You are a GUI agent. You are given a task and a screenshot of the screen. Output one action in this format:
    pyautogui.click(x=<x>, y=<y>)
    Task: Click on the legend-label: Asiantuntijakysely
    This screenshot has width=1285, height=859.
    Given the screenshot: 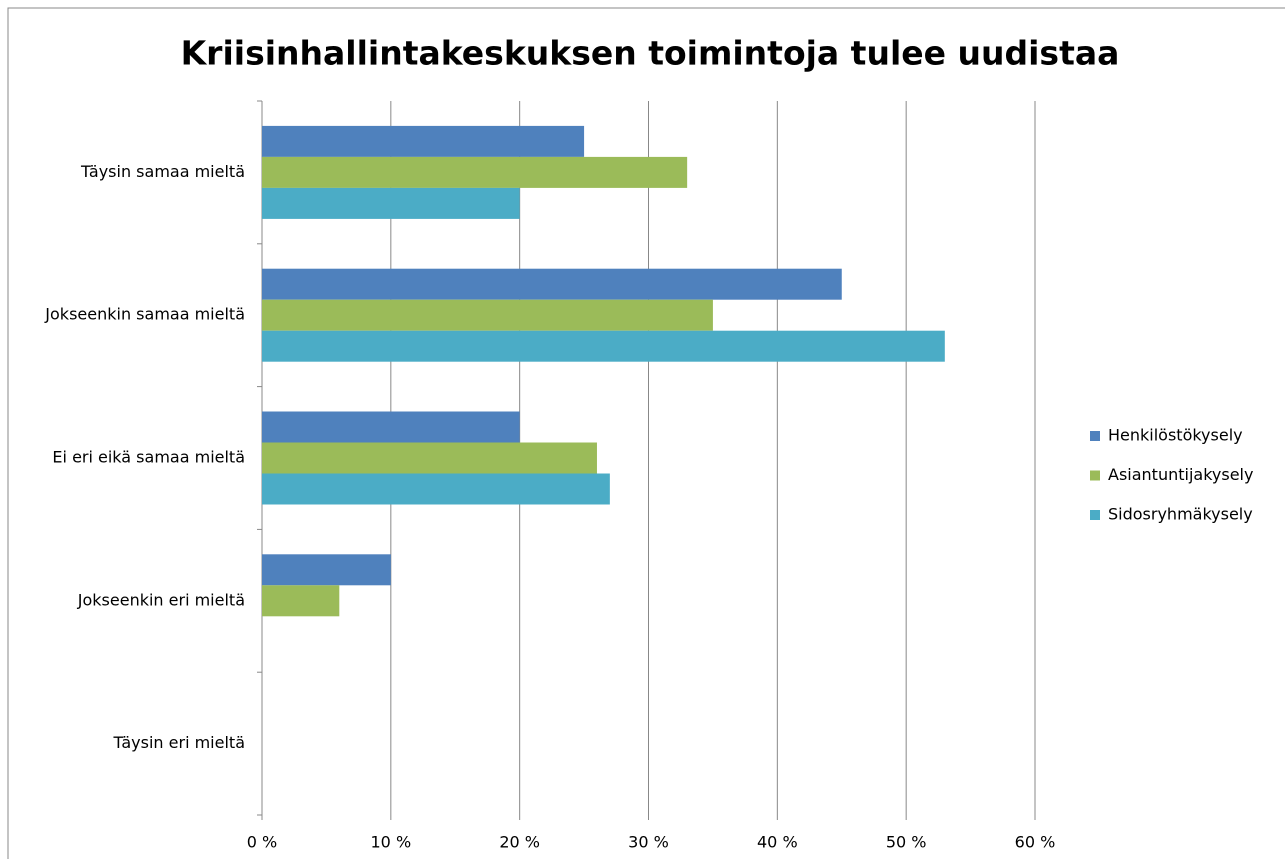 What is the action you would take?
    pyautogui.click(x=1180, y=474)
    